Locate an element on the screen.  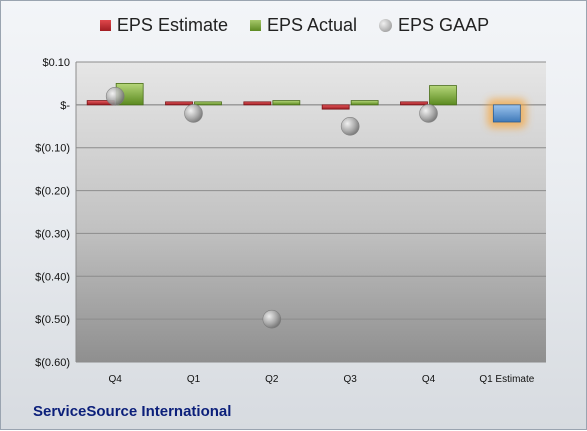
x-tick-label: Q2 is located at coordinates (272, 379).